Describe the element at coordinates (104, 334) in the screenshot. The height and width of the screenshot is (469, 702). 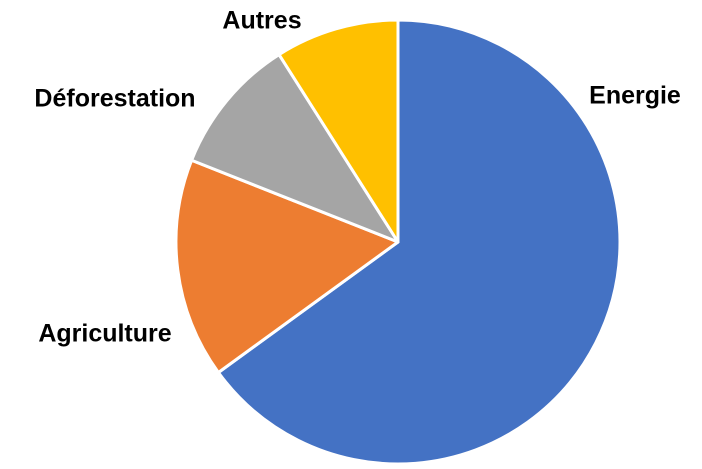
I see `slice-label: Agriculture` at that location.